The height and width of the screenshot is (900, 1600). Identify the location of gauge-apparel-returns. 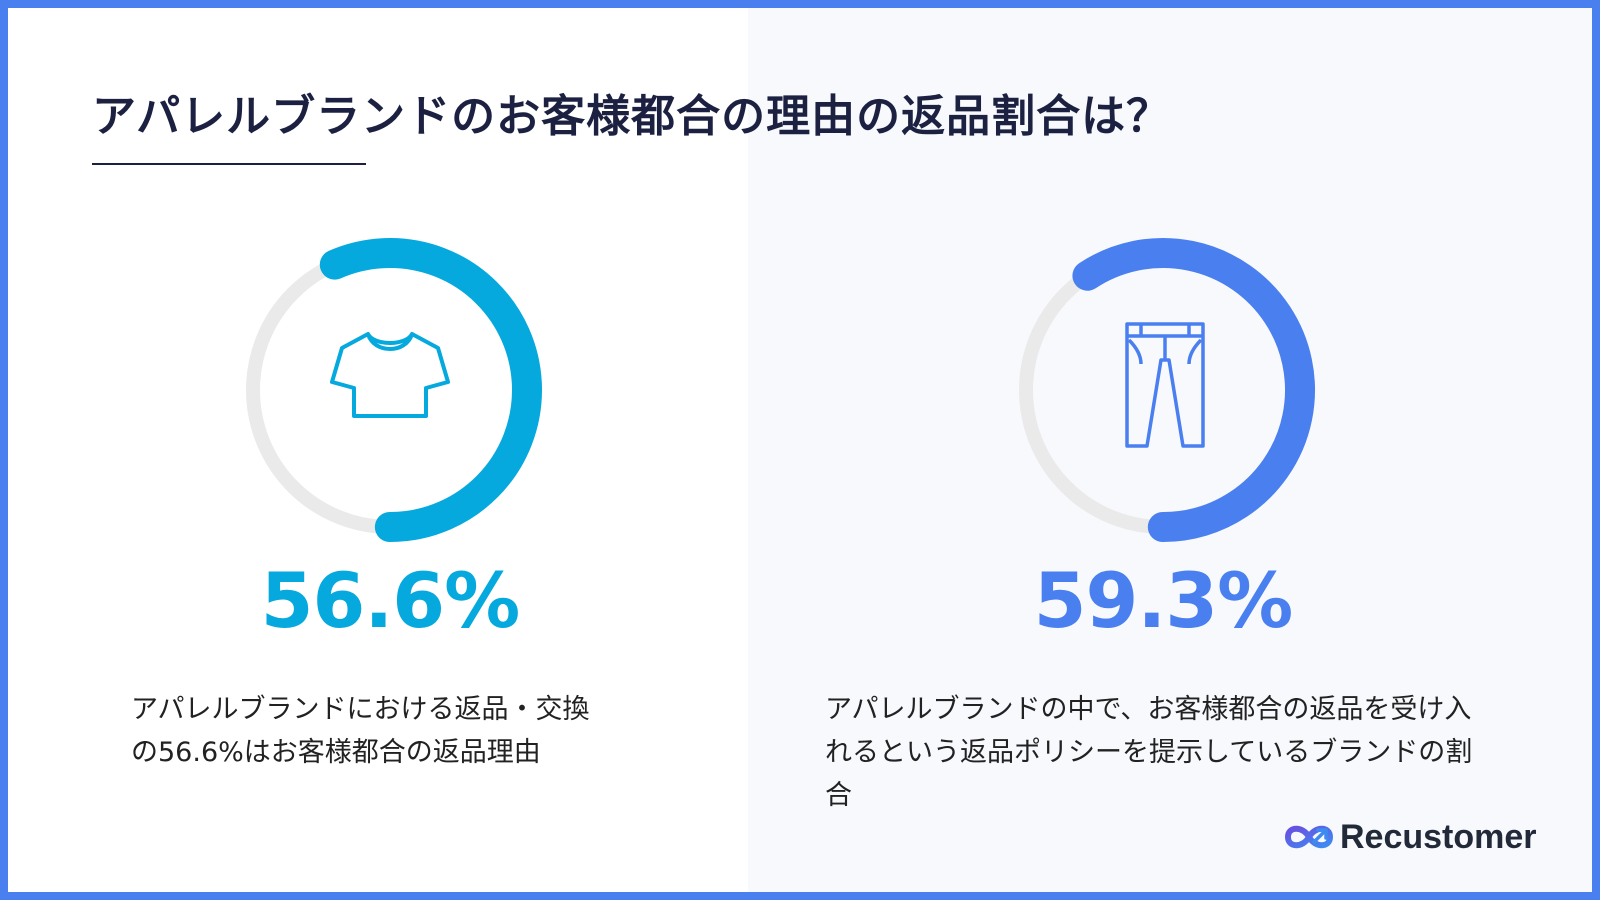
(390, 390).